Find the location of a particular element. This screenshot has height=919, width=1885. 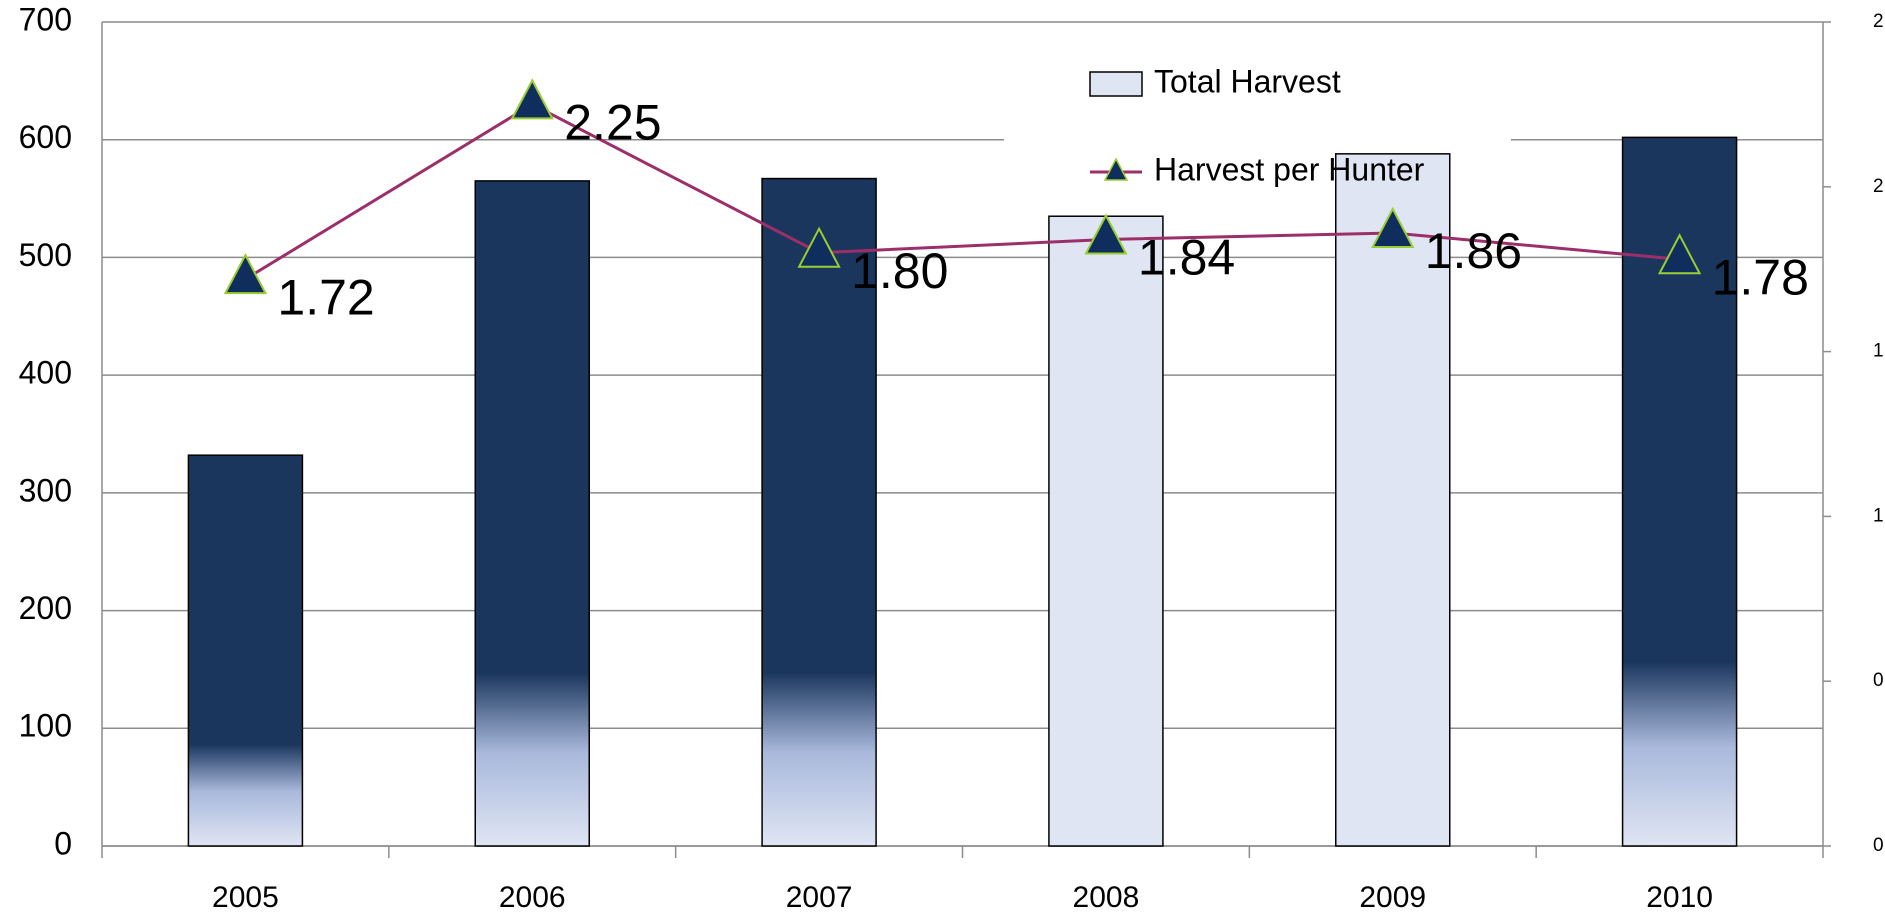

data-label: 1.84 is located at coordinates (1186, 258).